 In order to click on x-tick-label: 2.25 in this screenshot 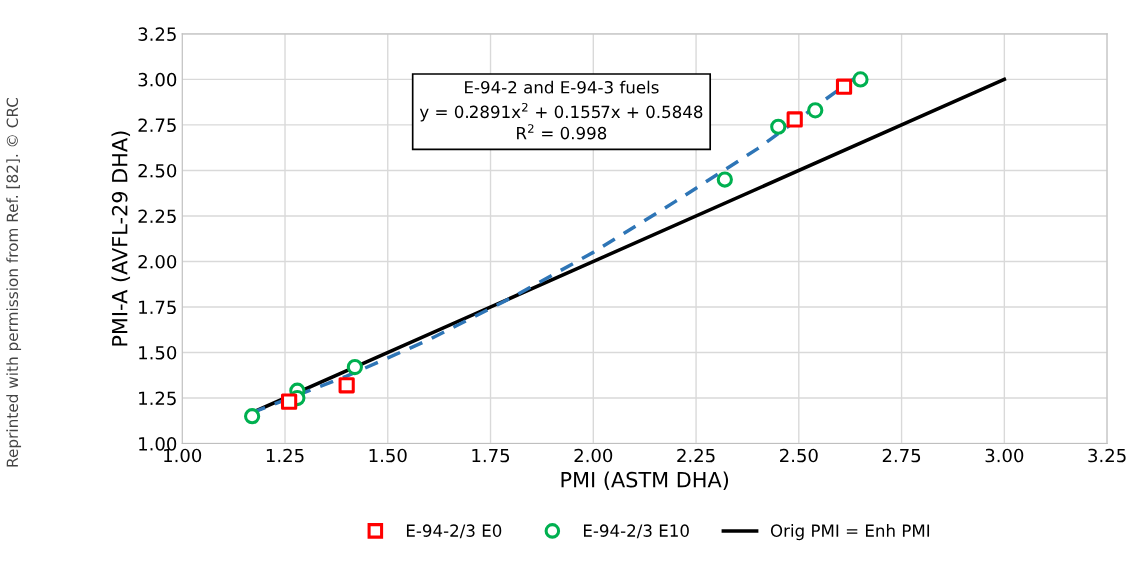, I will do `click(696, 455)`.